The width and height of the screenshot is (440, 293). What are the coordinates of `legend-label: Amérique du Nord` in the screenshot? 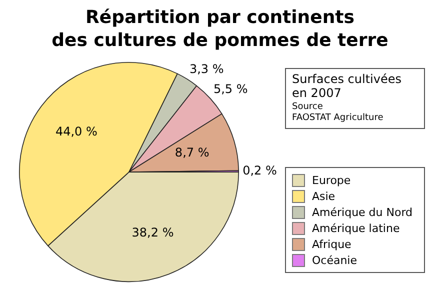 It's located at (362, 212).